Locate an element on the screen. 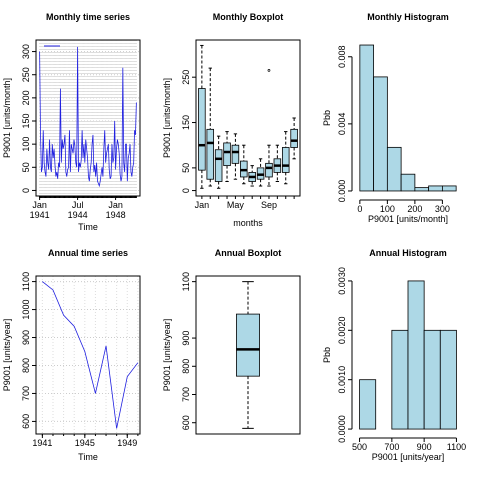  x-tick-label: Jul 1944 is located at coordinates (78, 210).